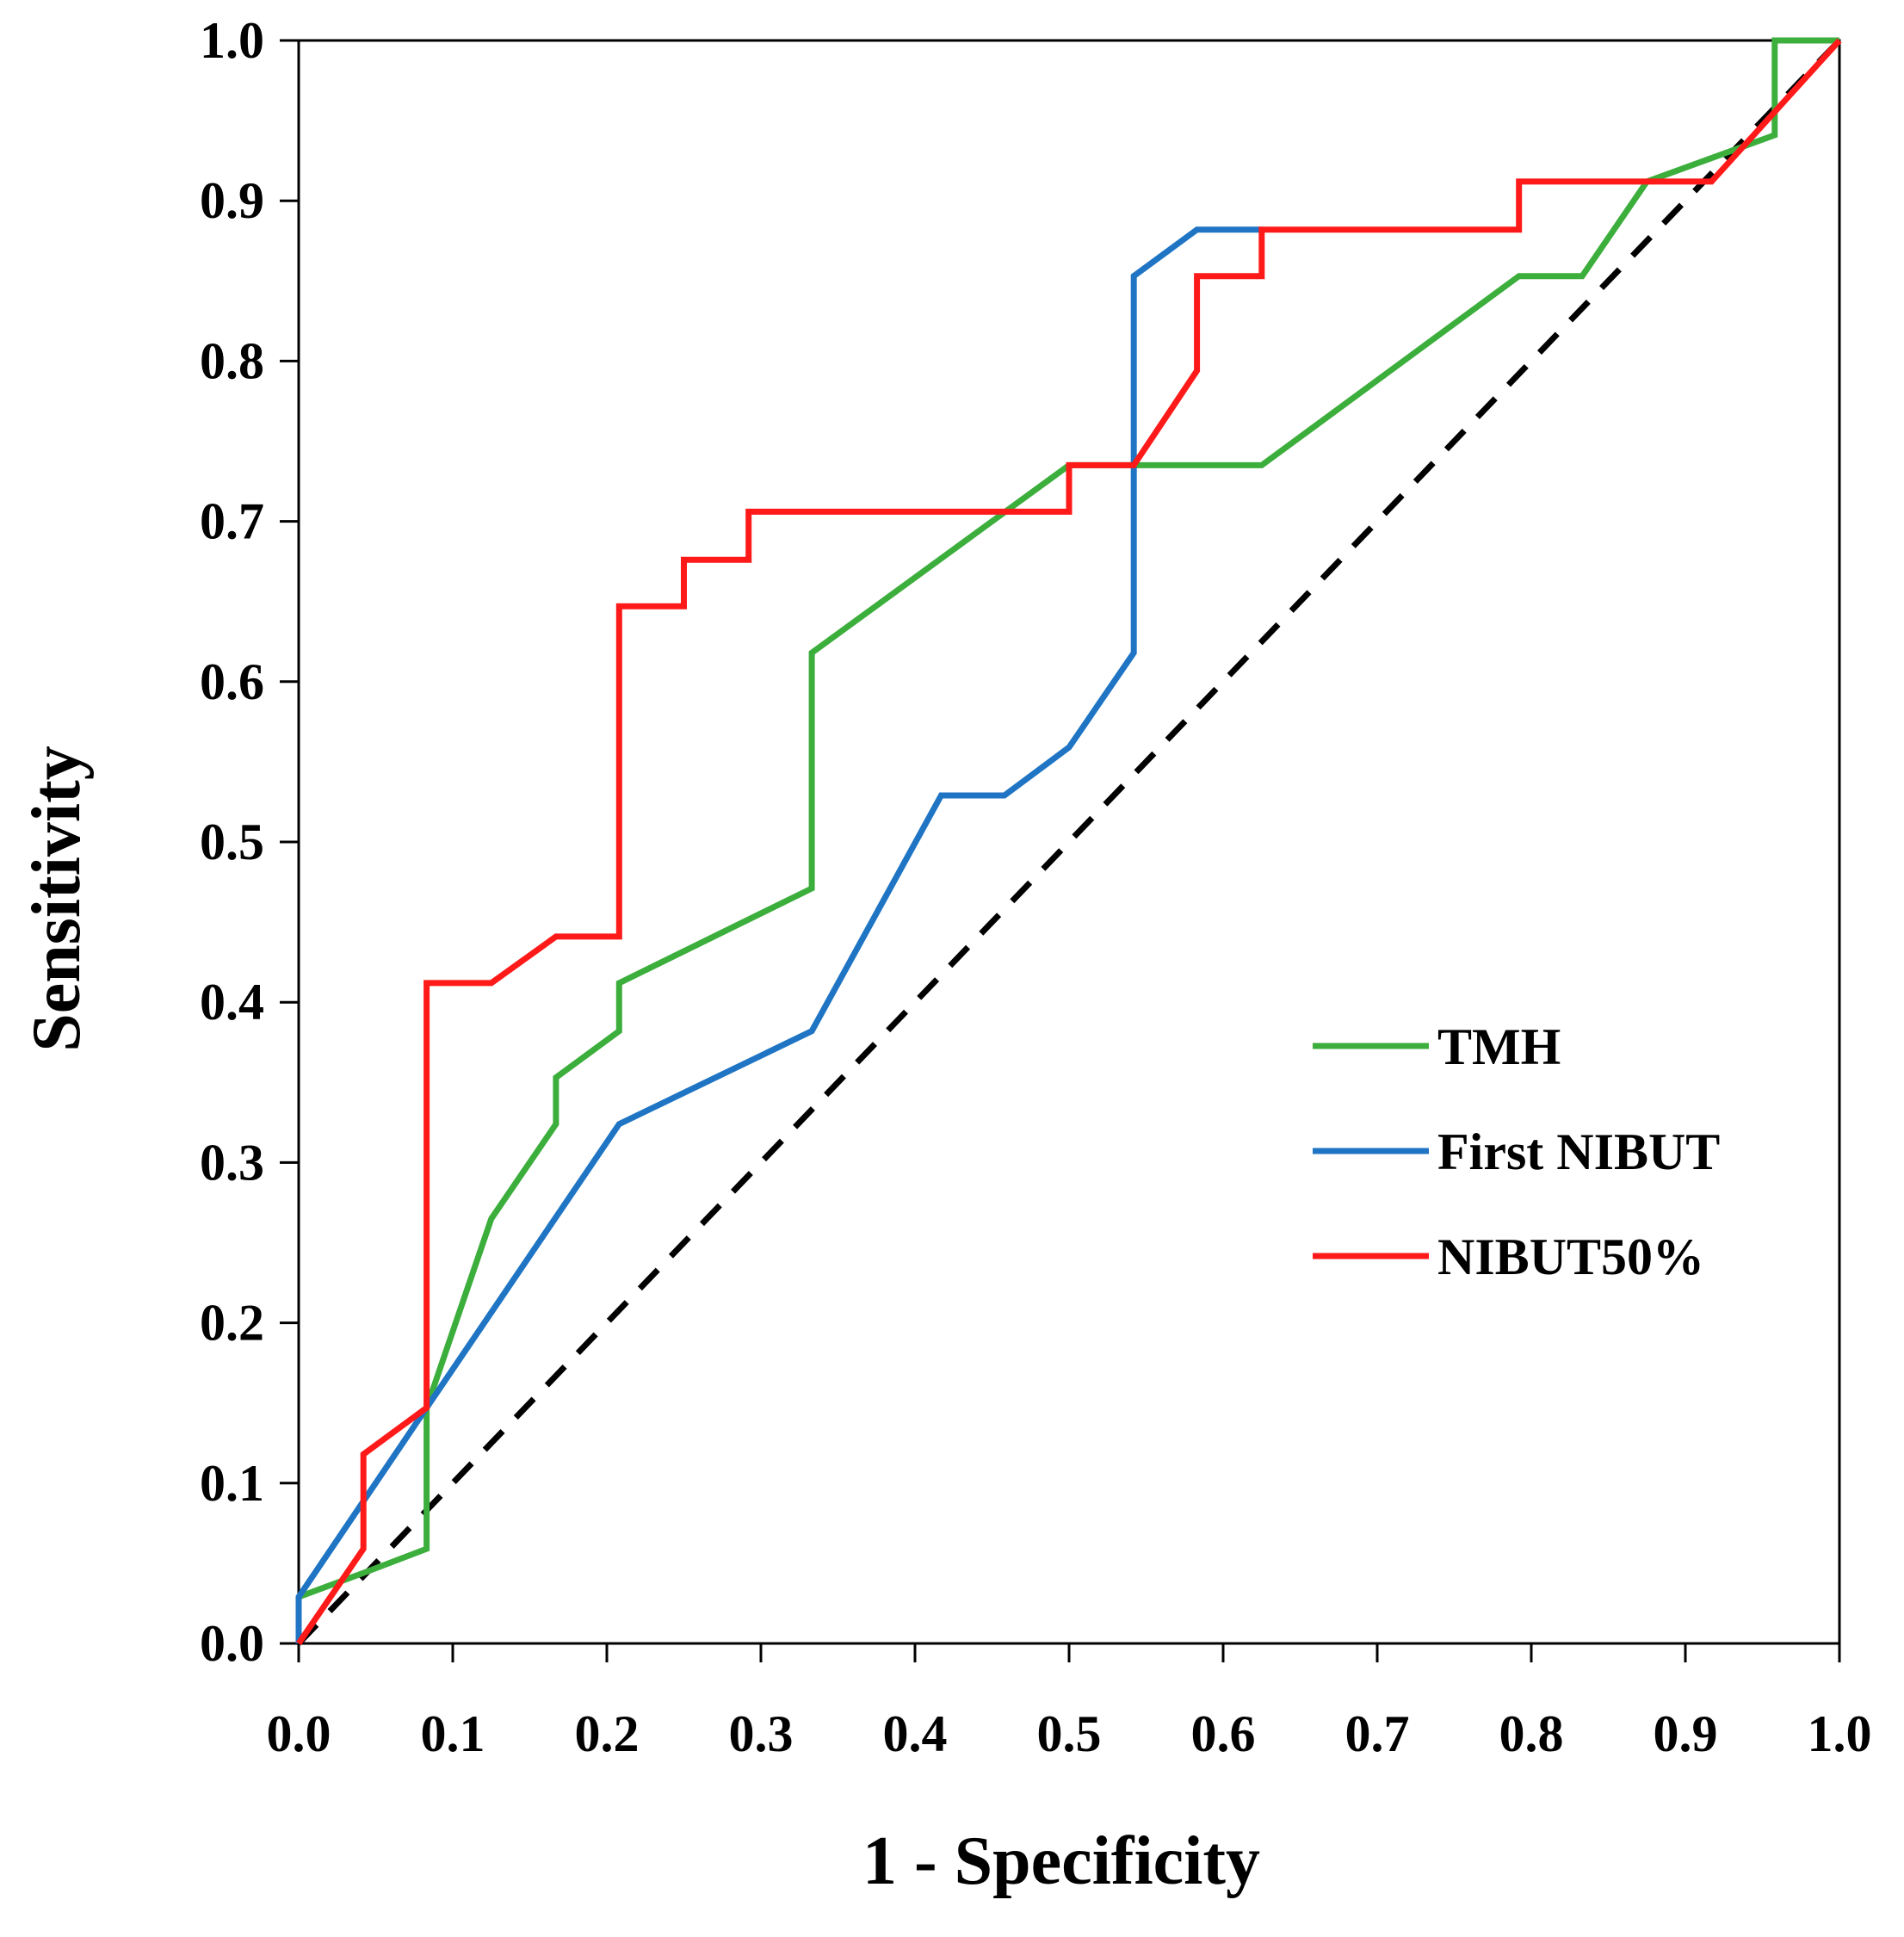 The image size is (1904, 1937). What do you see at coordinates (232, 681) in the screenshot?
I see `y-tick-label: 0.6` at bounding box center [232, 681].